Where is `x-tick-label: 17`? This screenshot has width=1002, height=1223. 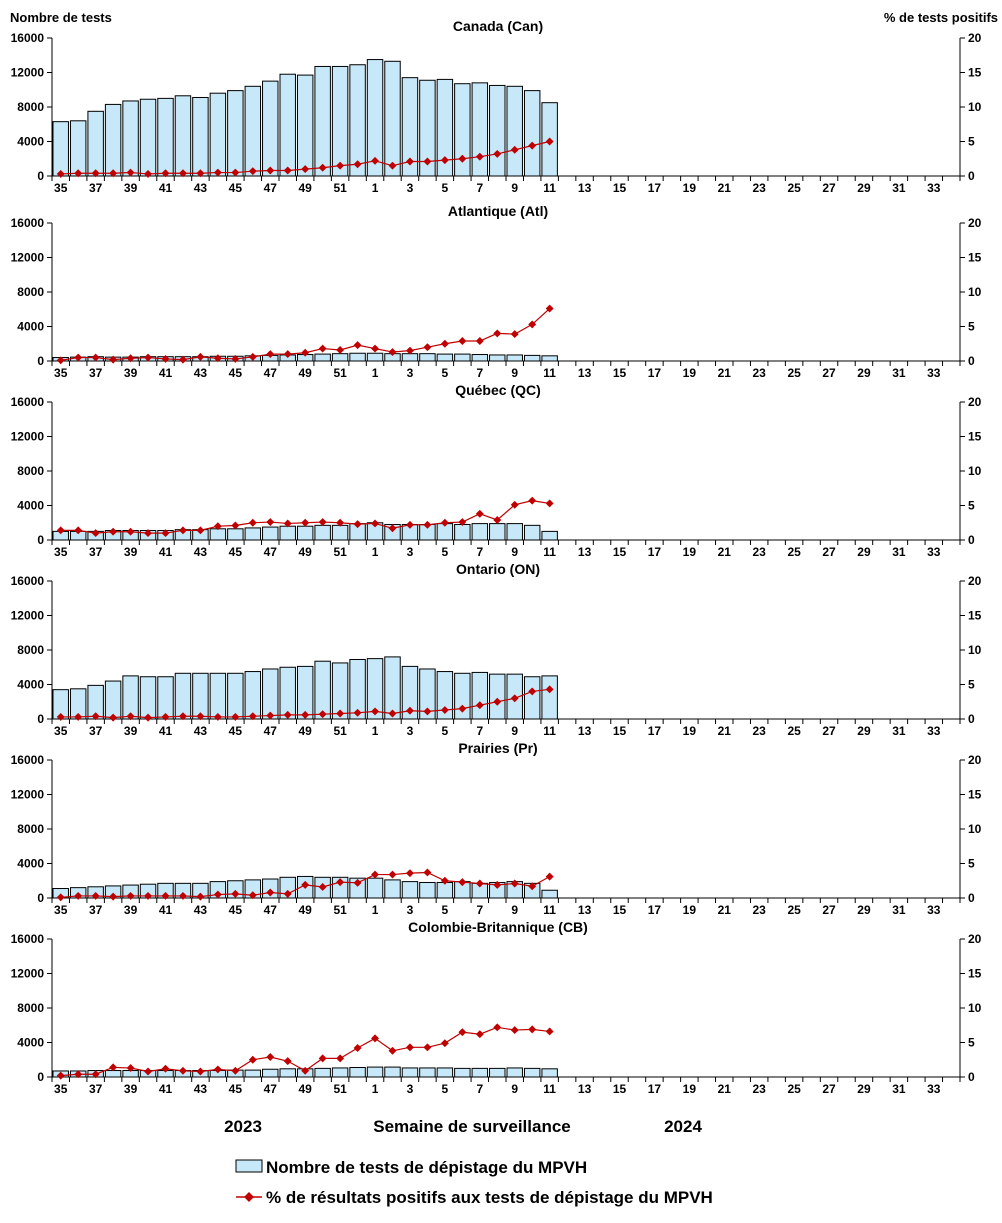
x-tick-label: 17 is located at coordinates (655, 373).